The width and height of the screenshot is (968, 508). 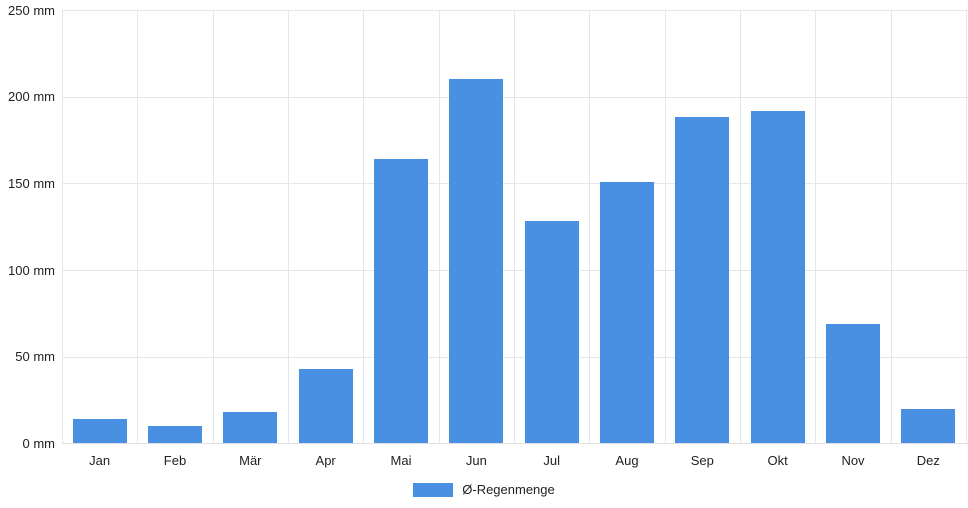 I want to click on bar-feb, so click(x=175, y=435).